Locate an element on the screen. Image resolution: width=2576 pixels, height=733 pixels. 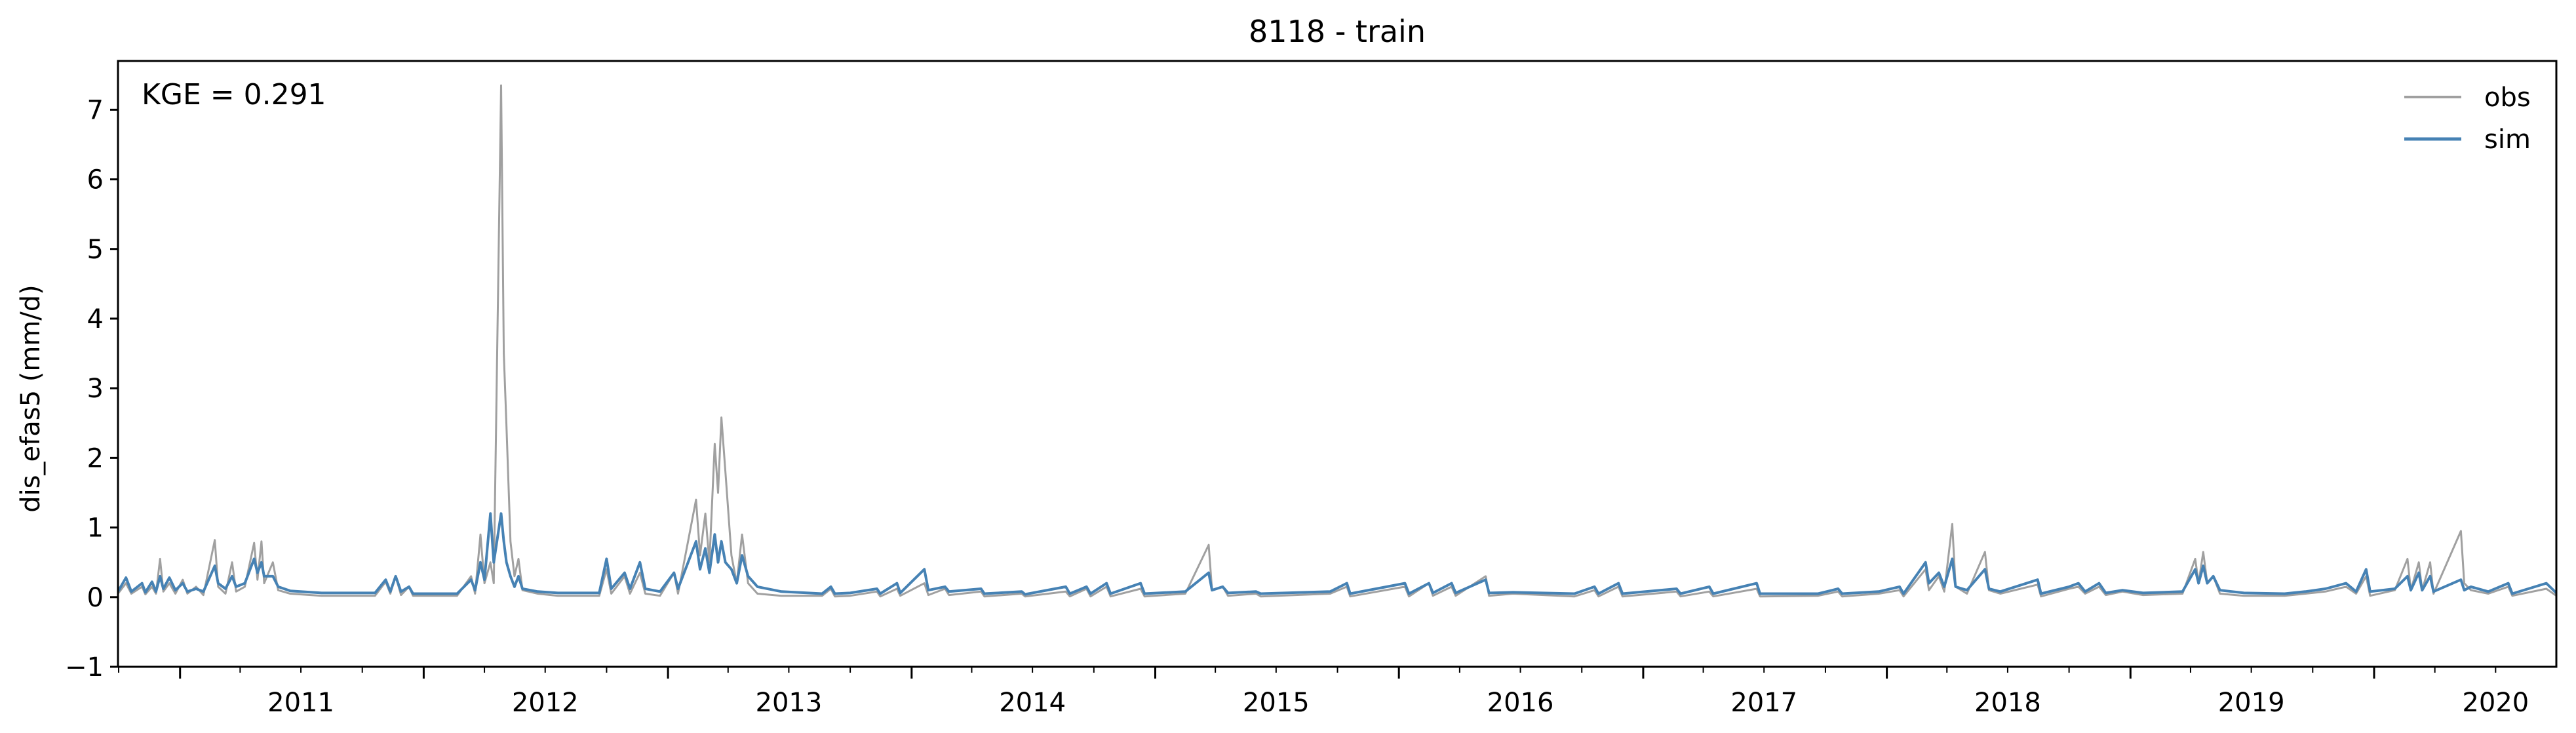
x-tick-label: 2014 is located at coordinates (1032, 703).